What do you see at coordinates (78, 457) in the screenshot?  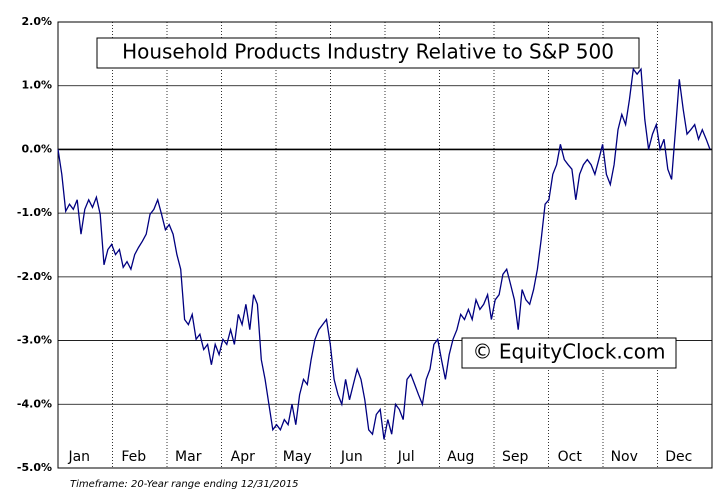 I see `x-tick-label: Jan` at bounding box center [78, 457].